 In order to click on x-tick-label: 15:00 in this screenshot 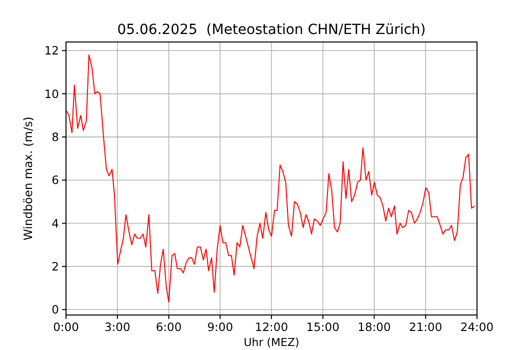, I will do `click(323, 327)`.